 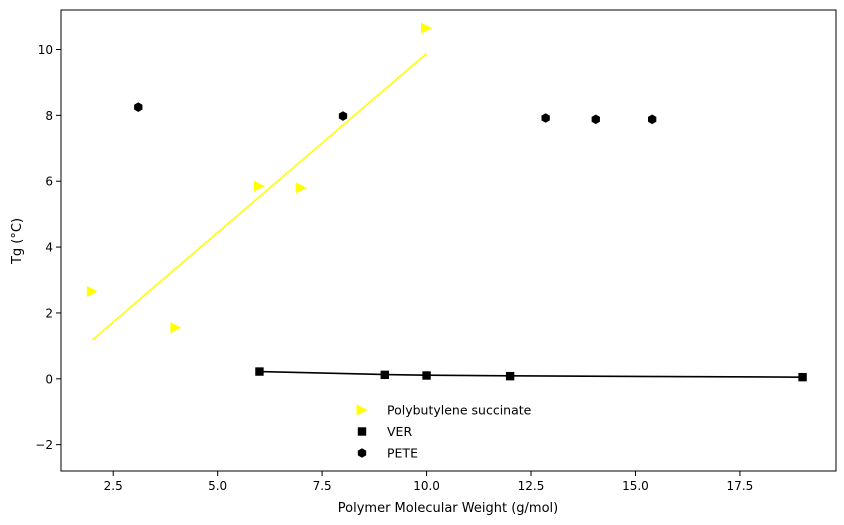 What do you see at coordinates (17, 241) in the screenshot?
I see `y-axis-label: Tg (°C)` at bounding box center [17, 241].